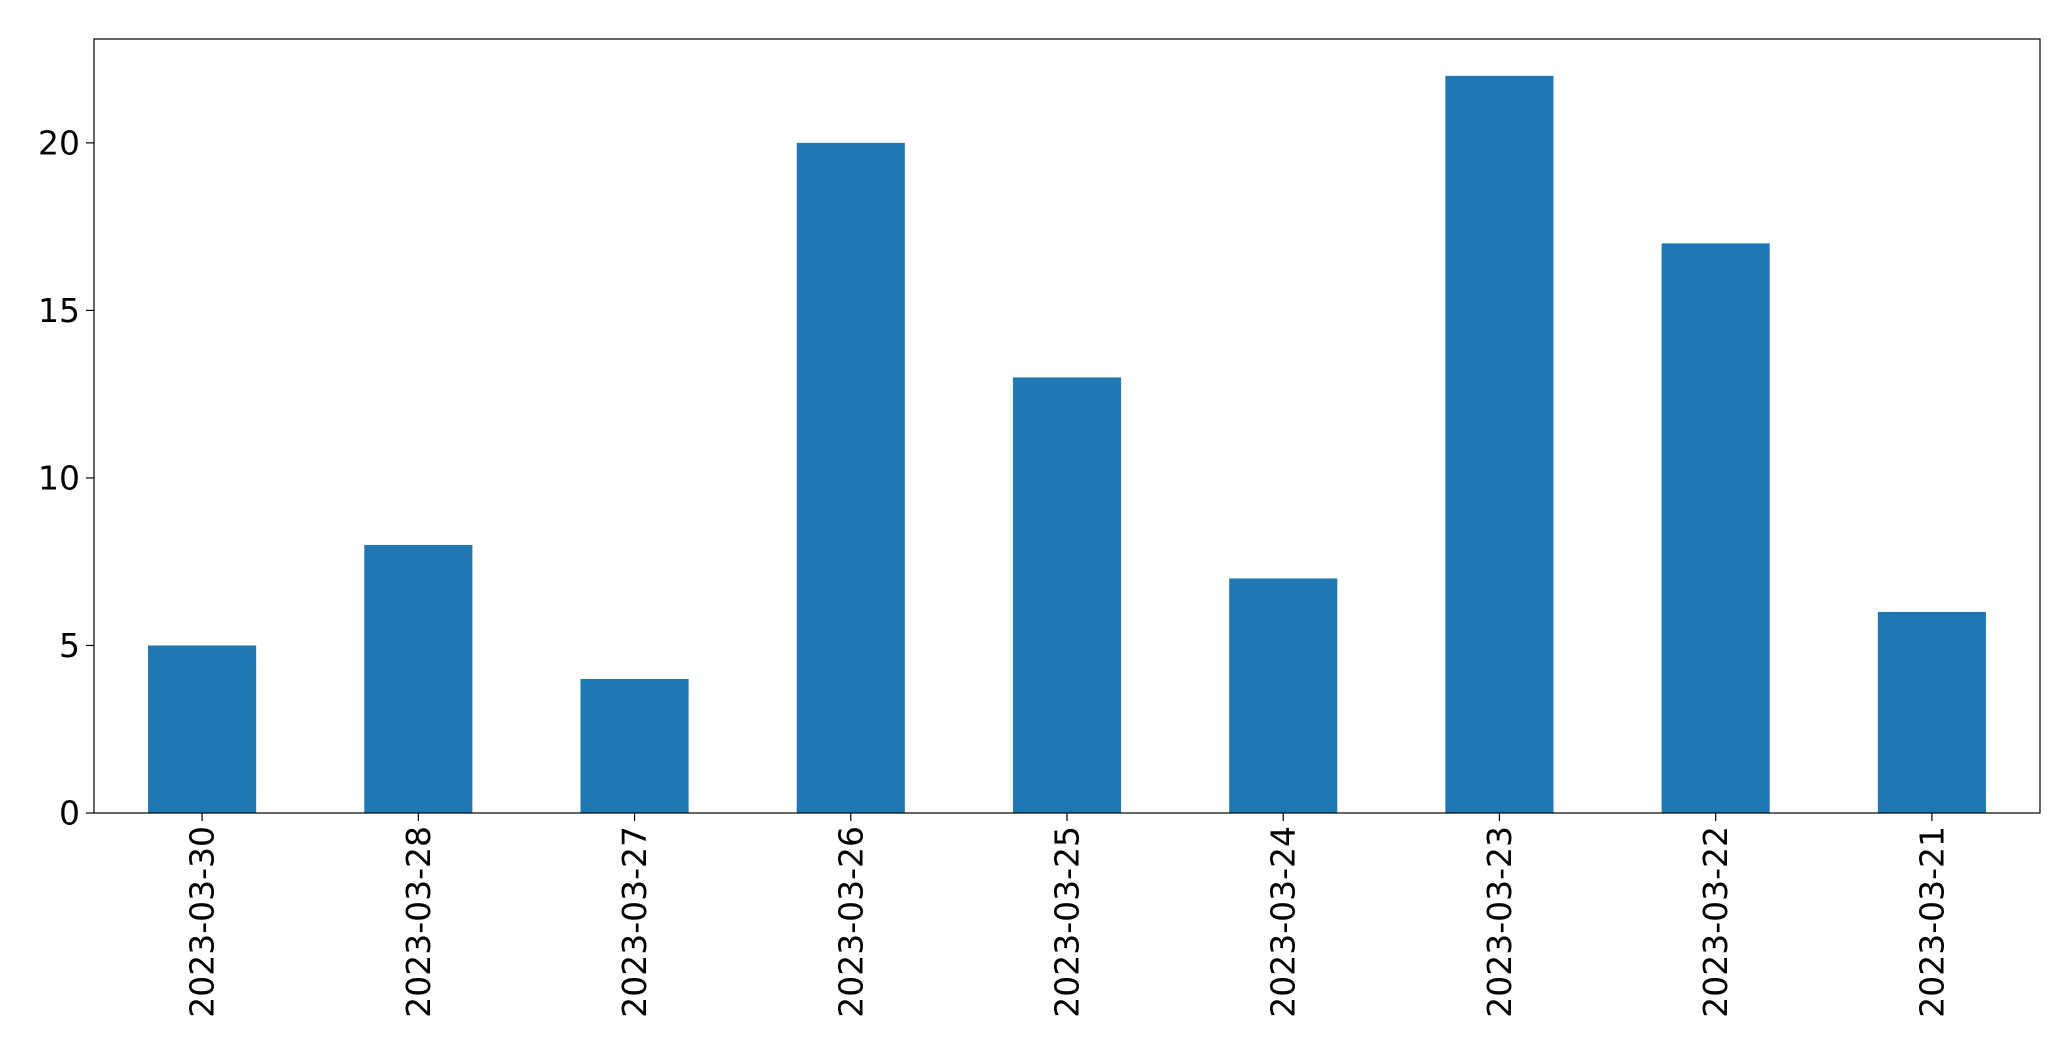 This screenshot has width=2071, height=1061. What do you see at coordinates (202, 922) in the screenshot?
I see `x-tick-label-2023-03-30: 2023-03-30` at bounding box center [202, 922].